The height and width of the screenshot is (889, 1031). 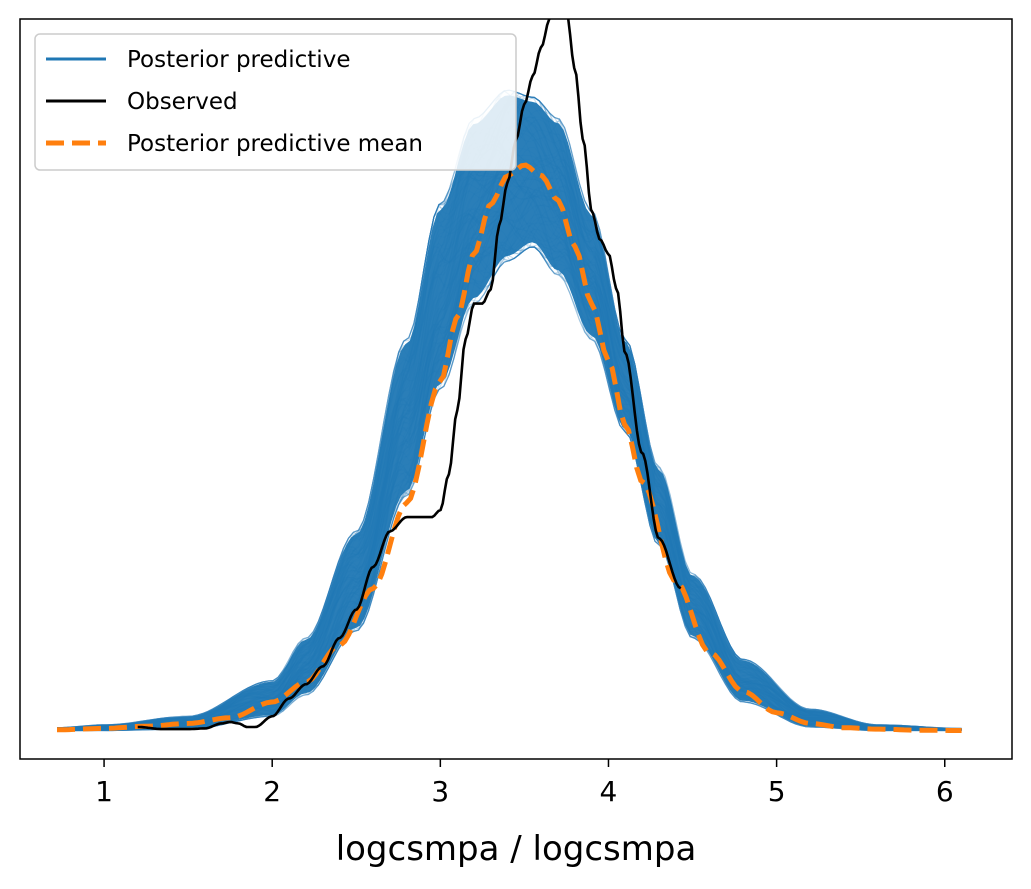 I want to click on x-axis-label: logcsmpa / logcsmpa, so click(x=516, y=849).